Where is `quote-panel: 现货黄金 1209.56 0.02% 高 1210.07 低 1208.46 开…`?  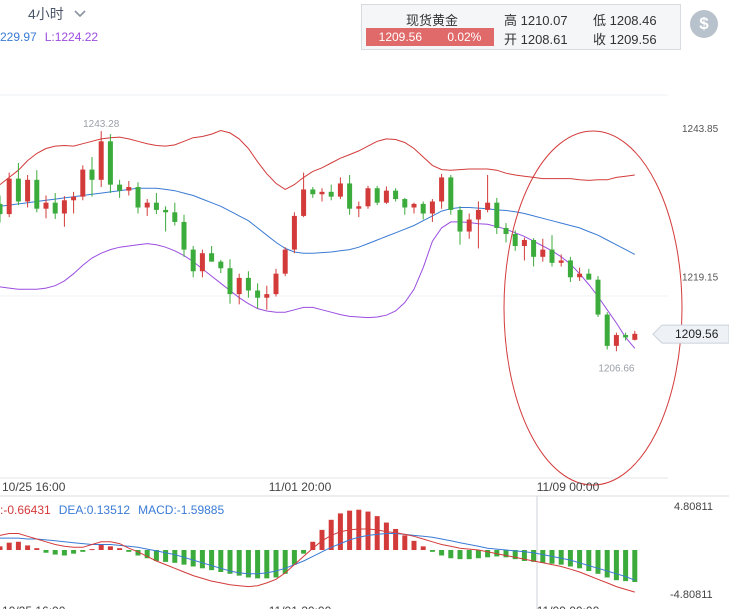
quote-panel: 现货黄金 1209.56 0.02% 高 1210.07 低 1208.46 开… is located at coordinates (521, 27).